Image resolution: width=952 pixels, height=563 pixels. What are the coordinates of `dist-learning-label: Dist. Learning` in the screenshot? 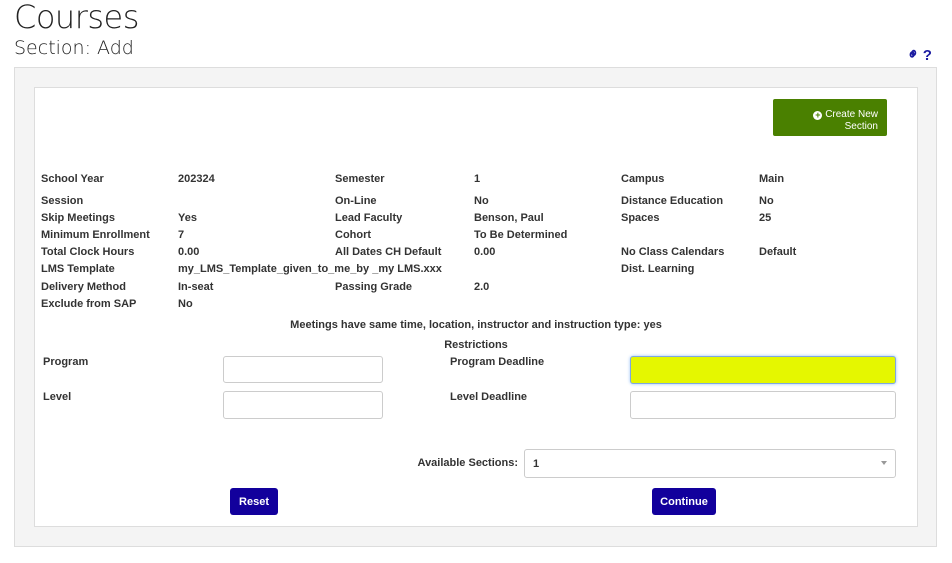 It's located at (658, 269).